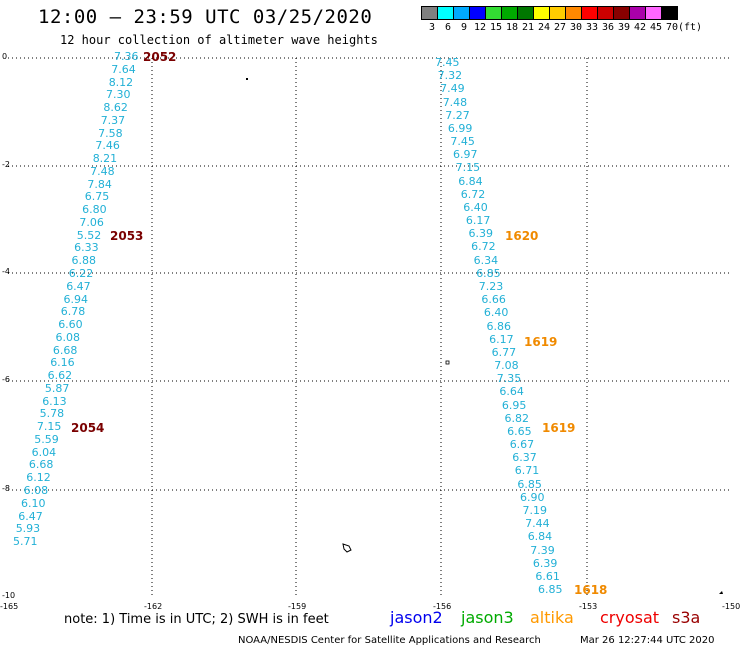 This screenshot has height=650, width=740. Describe the element at coordinates (99, 184) in the screenshot. I see `wave-height-label: 7.84` at that location.